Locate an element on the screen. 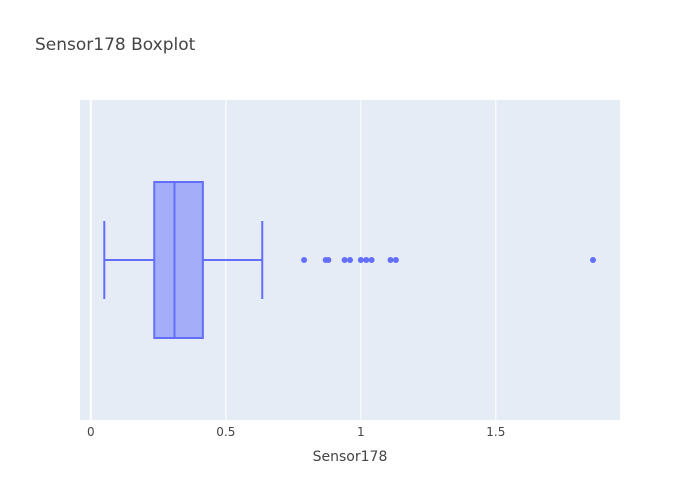  x-tick-label: 0 is located at coordinates (91, 432).